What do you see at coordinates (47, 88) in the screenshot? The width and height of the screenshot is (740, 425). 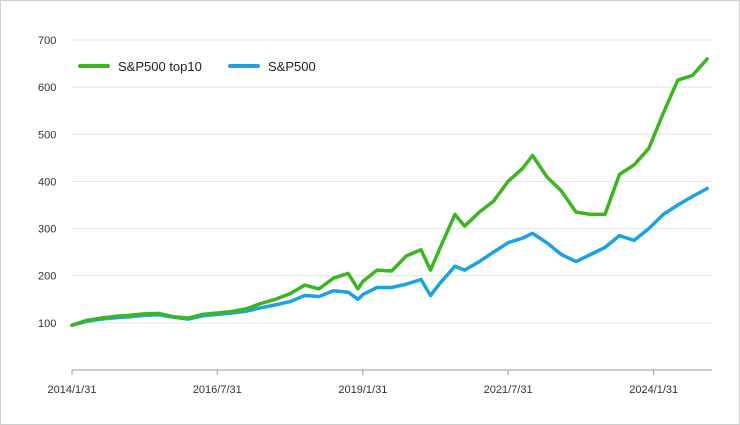 I see `y-tick-label: 600` at bounding box center [47, 88].